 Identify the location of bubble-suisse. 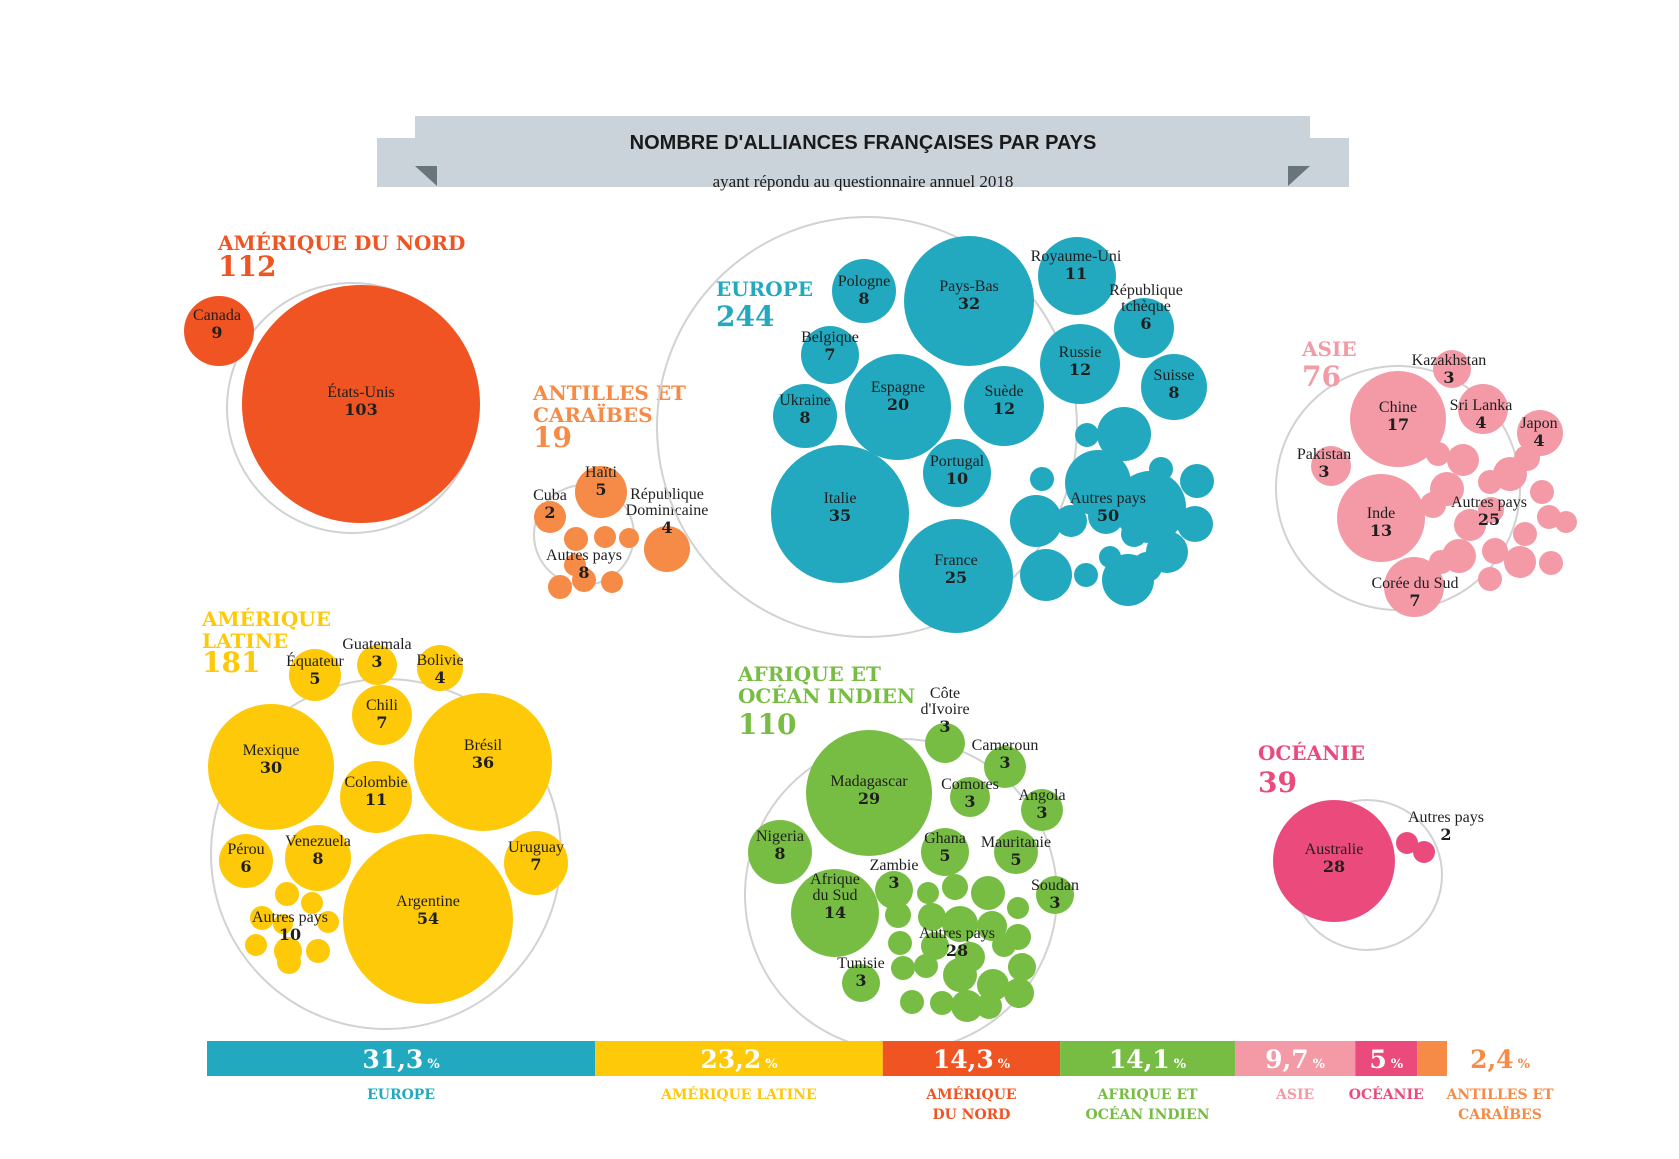
(1174, 387).